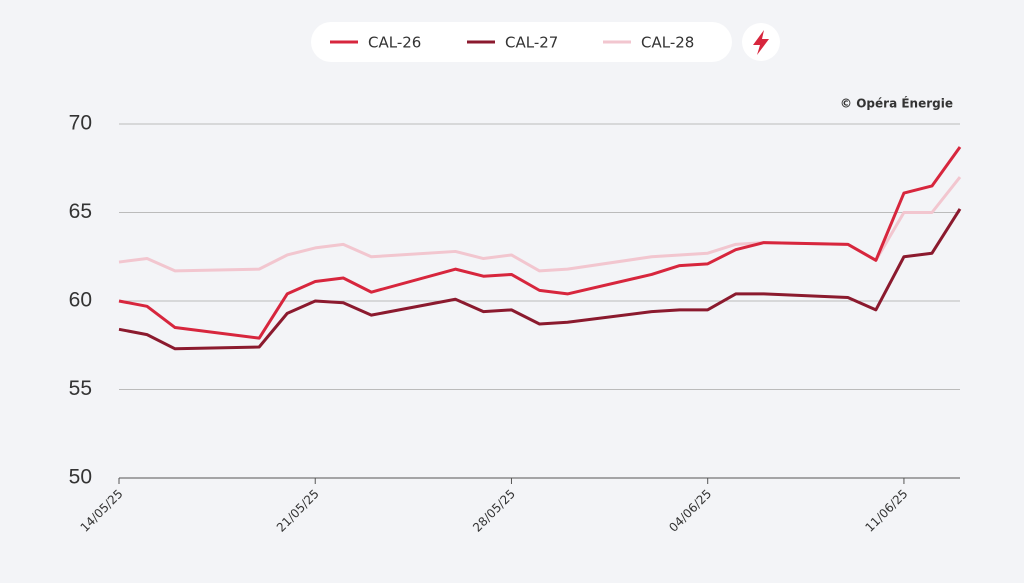 The height and width of the screenshot is (583, 1024). What do you see at coordinates (667, 43) in the screenshot?
I see `legend-label: CAL-28` at bounding box center [667, 43].